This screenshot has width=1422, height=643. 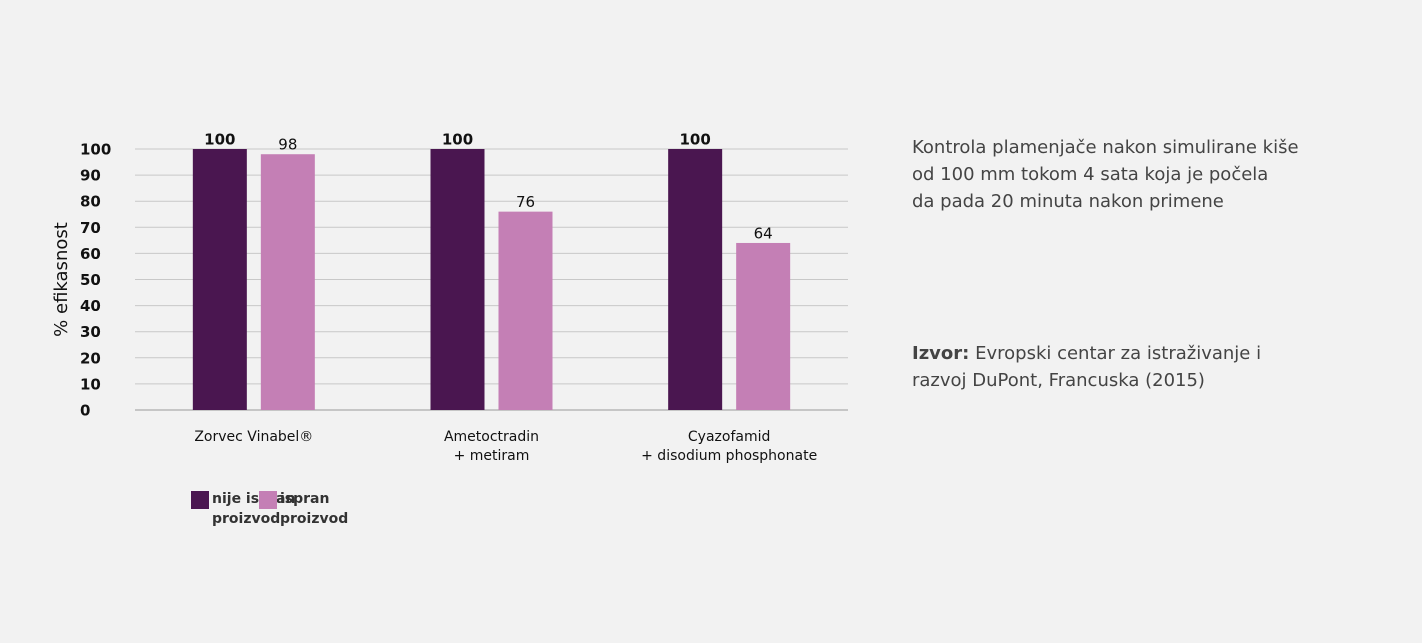 What do you see at coordinates (941, 353) in the screenshot?
I see `source-label: Izvor:` at bounding box center [941, 353].